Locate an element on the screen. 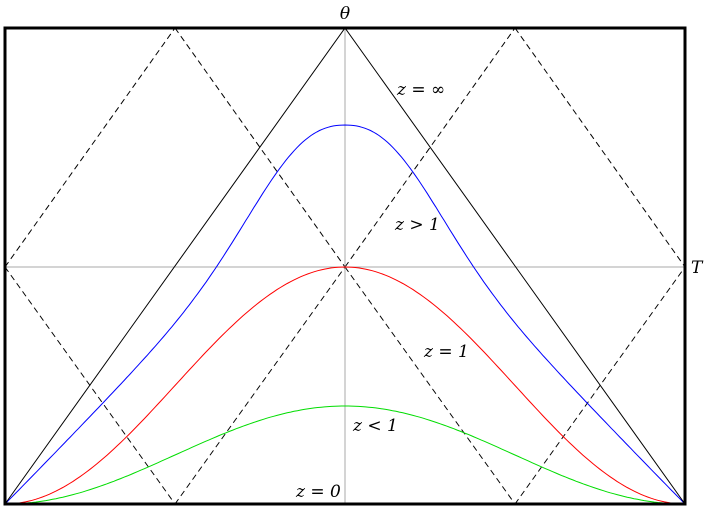  label-z-equals-one: z = 1 is located at coordinates (446, 352).